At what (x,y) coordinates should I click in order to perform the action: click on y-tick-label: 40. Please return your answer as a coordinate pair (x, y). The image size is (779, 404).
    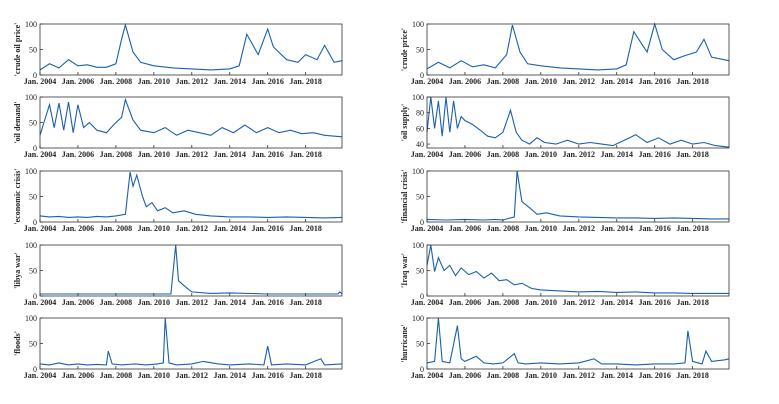
    Looking at the image, I should click on (420, 144).